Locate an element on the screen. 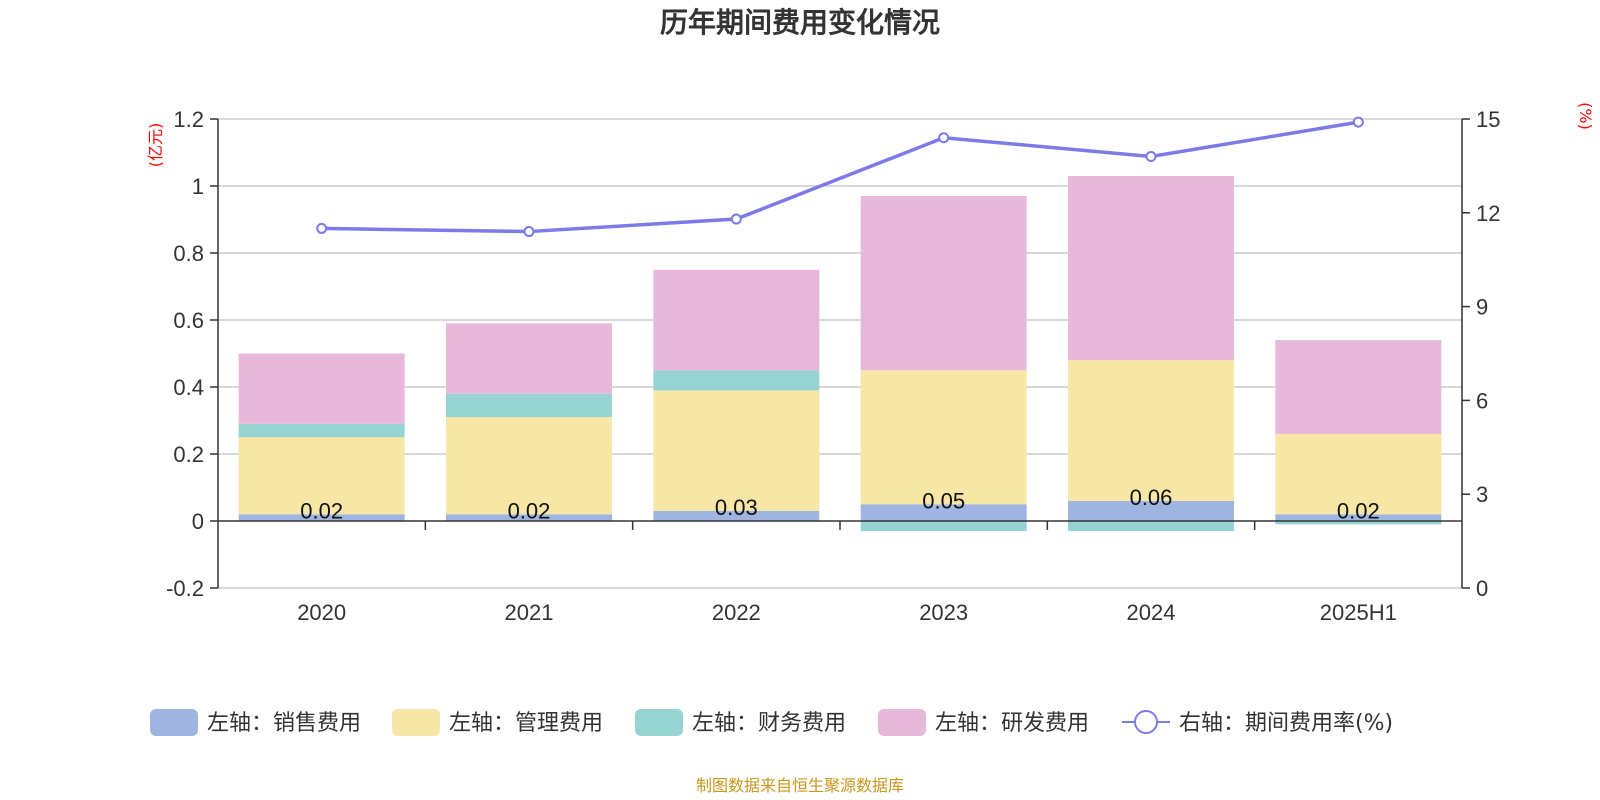  x-axis-tick-label: 2023 is located at coordinates (943, 612).